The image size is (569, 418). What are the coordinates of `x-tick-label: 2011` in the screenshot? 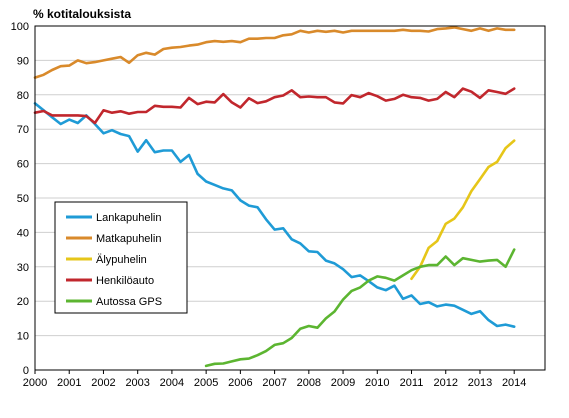 It's located at (412, 383).